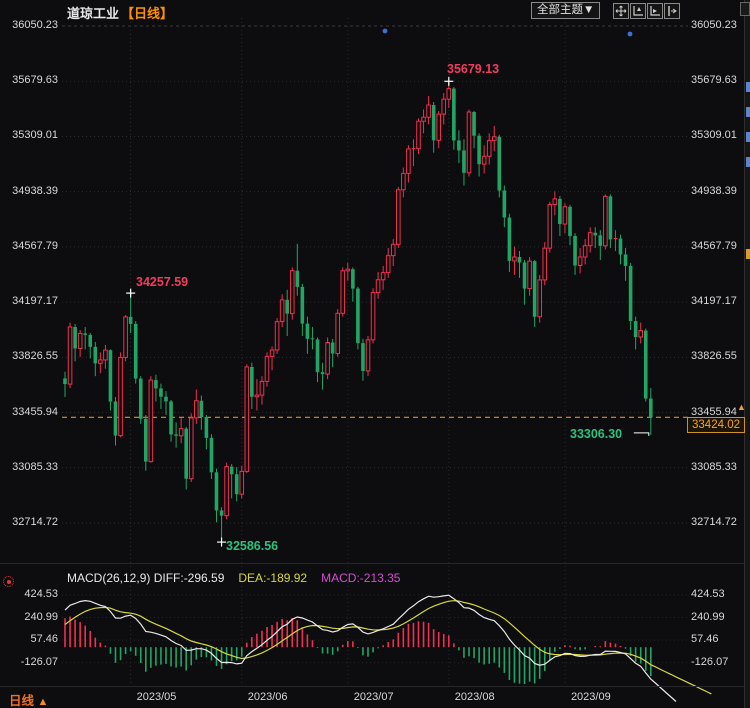 The width and height of the screenshot is (750, 708). I want to click on swing-high-annotation: 34257.59, so click(162, 282).